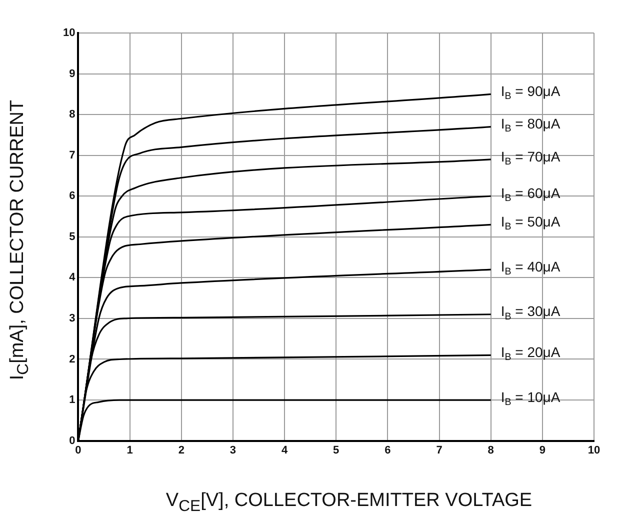  I want to click on y-tick-label: 8, so click(72, 114).